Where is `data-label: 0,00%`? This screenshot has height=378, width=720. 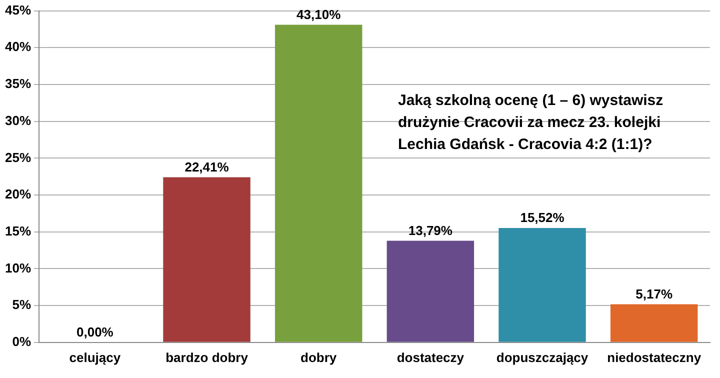 data-label: 0,00% is located at coordinates (95, 332).